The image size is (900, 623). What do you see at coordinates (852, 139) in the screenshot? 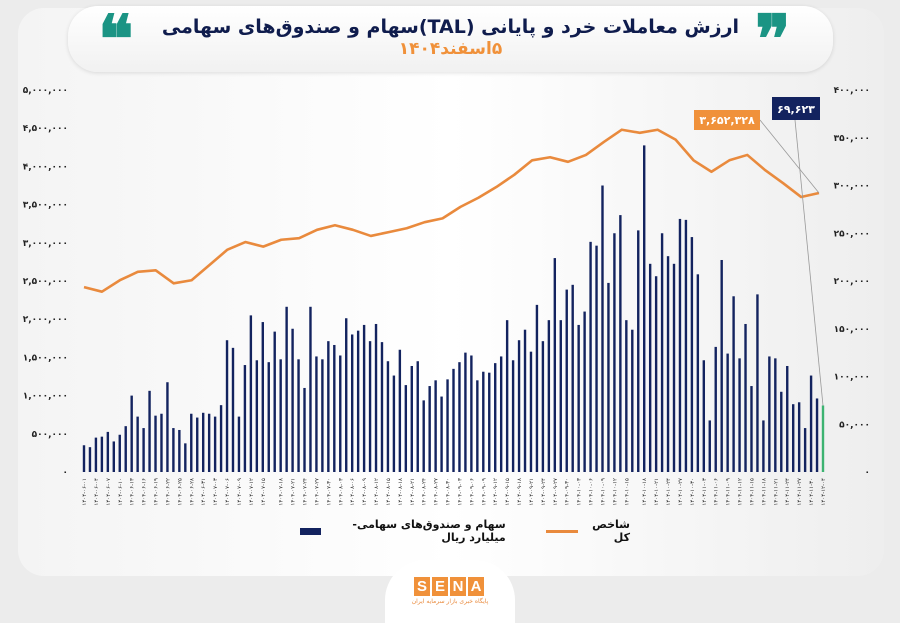
I see `right-axis-tick: ۳۵۰,۰۰۰` at bounding box center [852, 139].